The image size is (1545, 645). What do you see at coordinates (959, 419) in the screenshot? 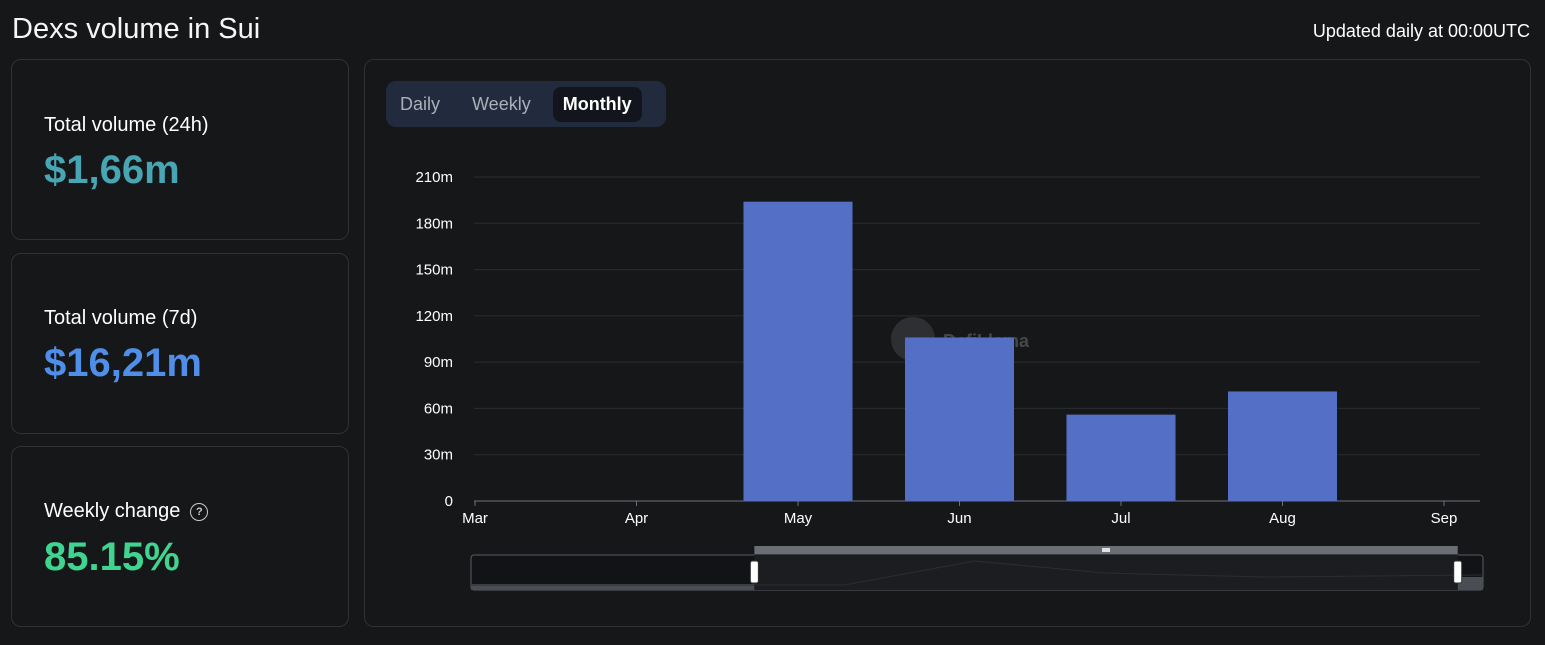
I see `bar-jun` at bounding box center [959, 419].